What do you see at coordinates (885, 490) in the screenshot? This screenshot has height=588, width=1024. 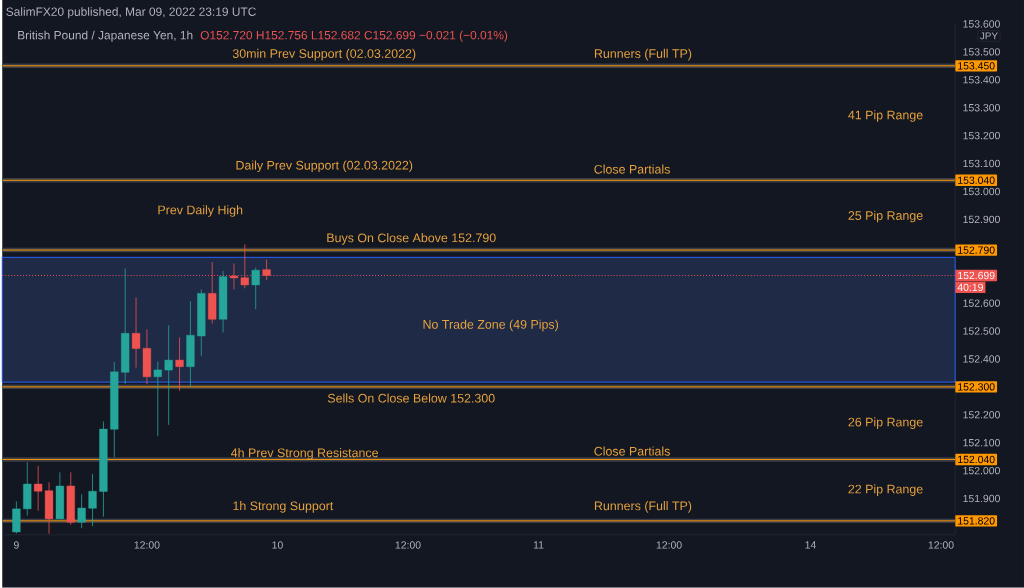 I see `annotation: 22 Pip Range` at bounding box center [885, 490].